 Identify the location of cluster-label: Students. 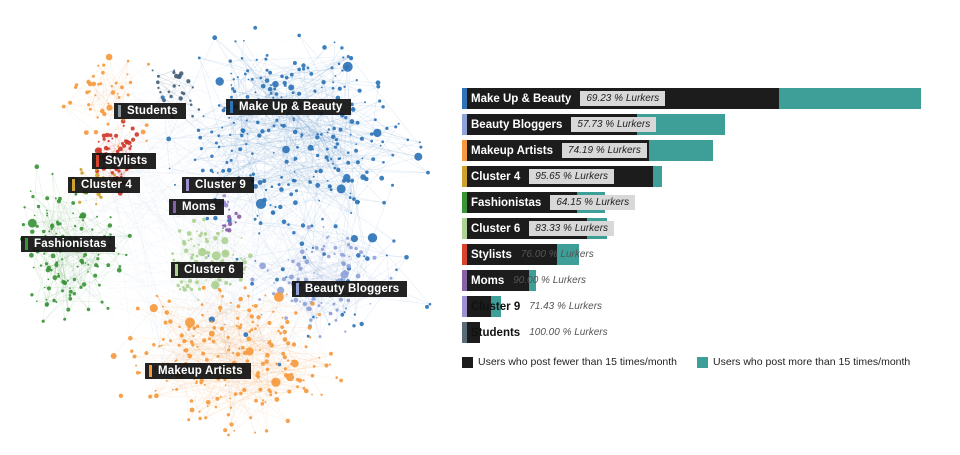
(150, 111).